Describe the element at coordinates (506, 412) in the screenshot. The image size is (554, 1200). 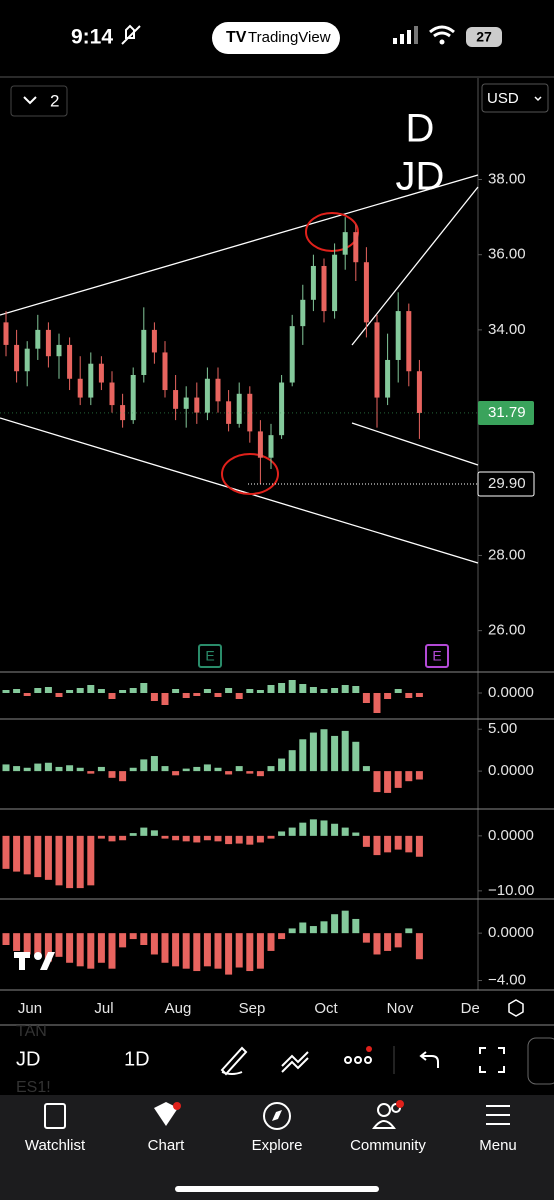
I see `last-price-tag` at that location.